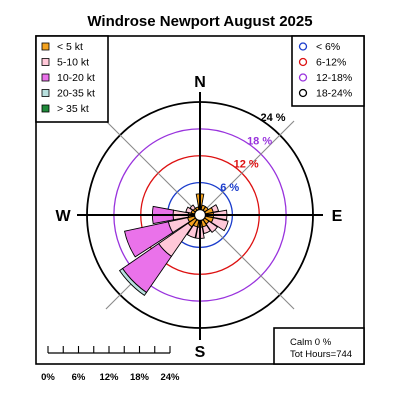 The width and height of the screenshot is (400, 400). What do you see at coordinates (259, 141) in the screenshot?
I see `ring-label-18: 18 %` at bounding box center [259, 141].